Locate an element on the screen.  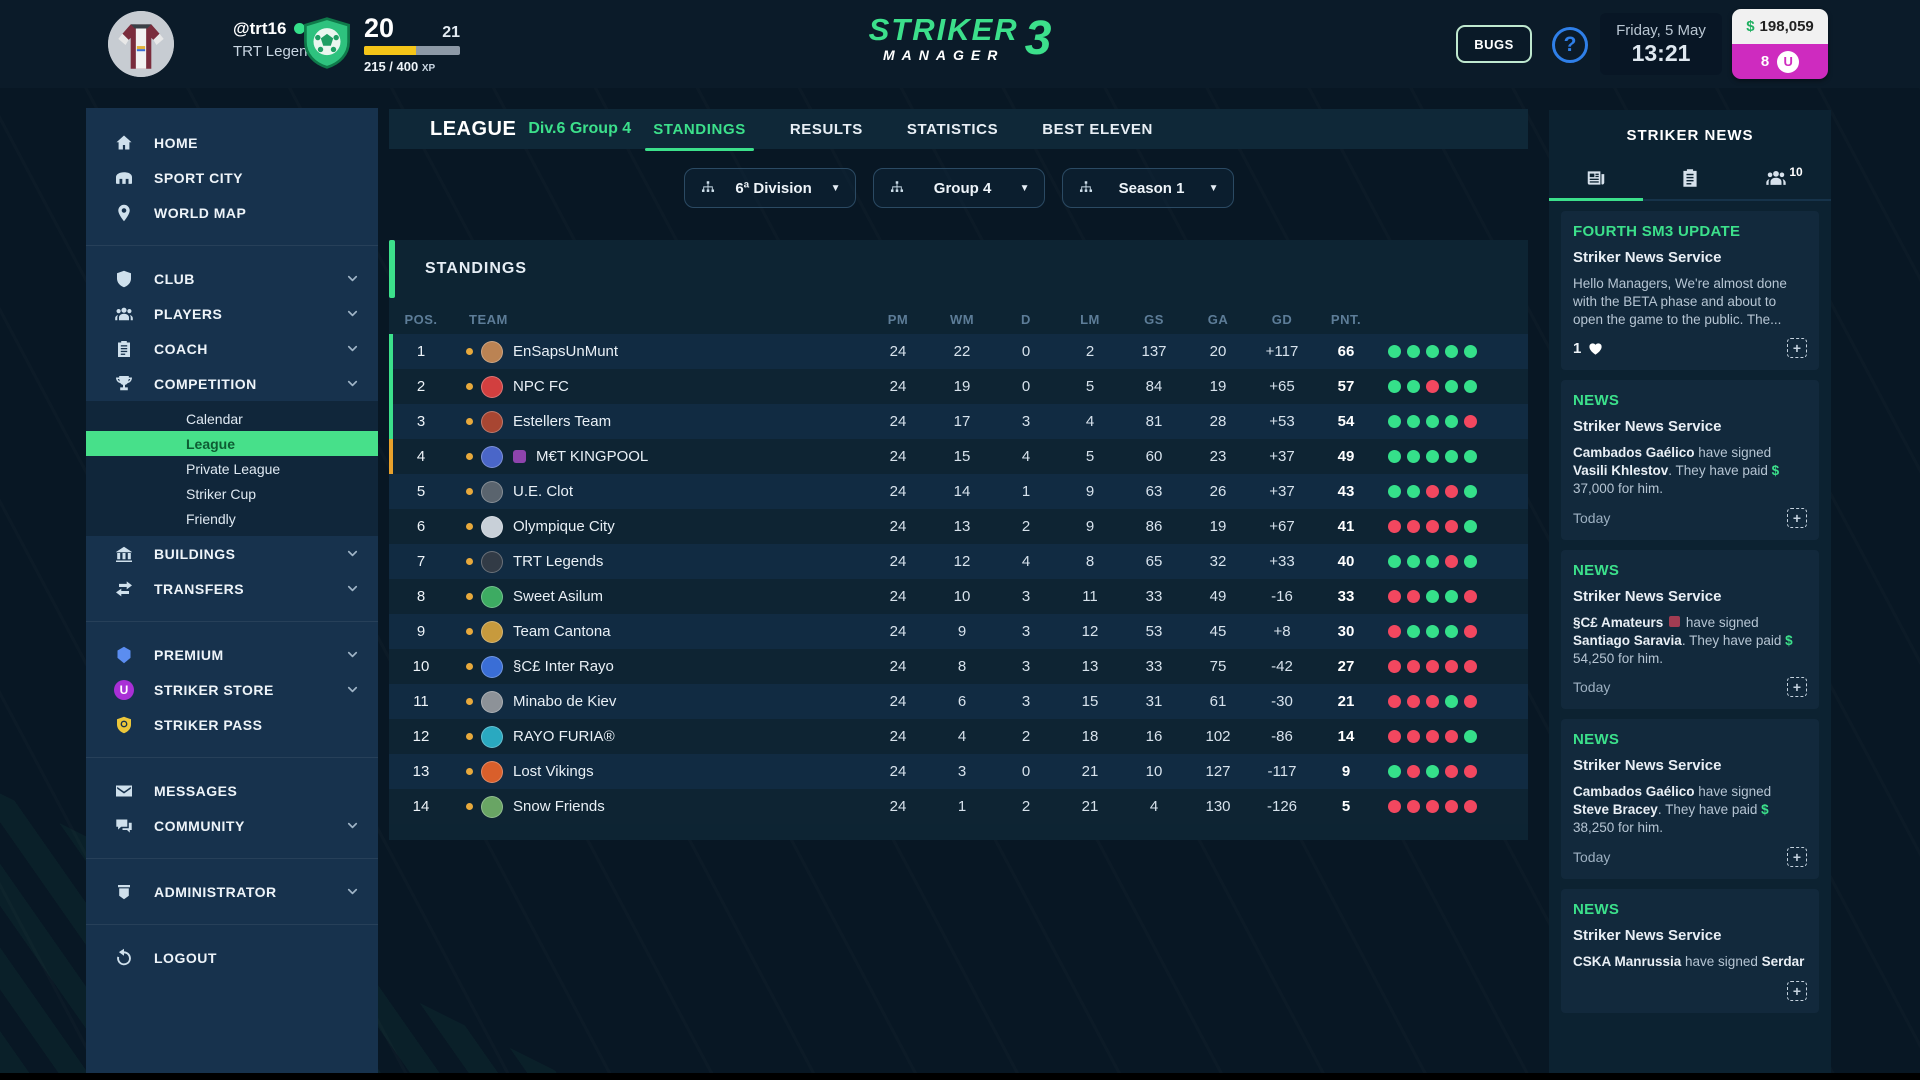
standings-row-rayo-furia: 12 RAYO FURIA® 24 4 2 18 16 102 -86 14 is located at coordinates (958, 736).